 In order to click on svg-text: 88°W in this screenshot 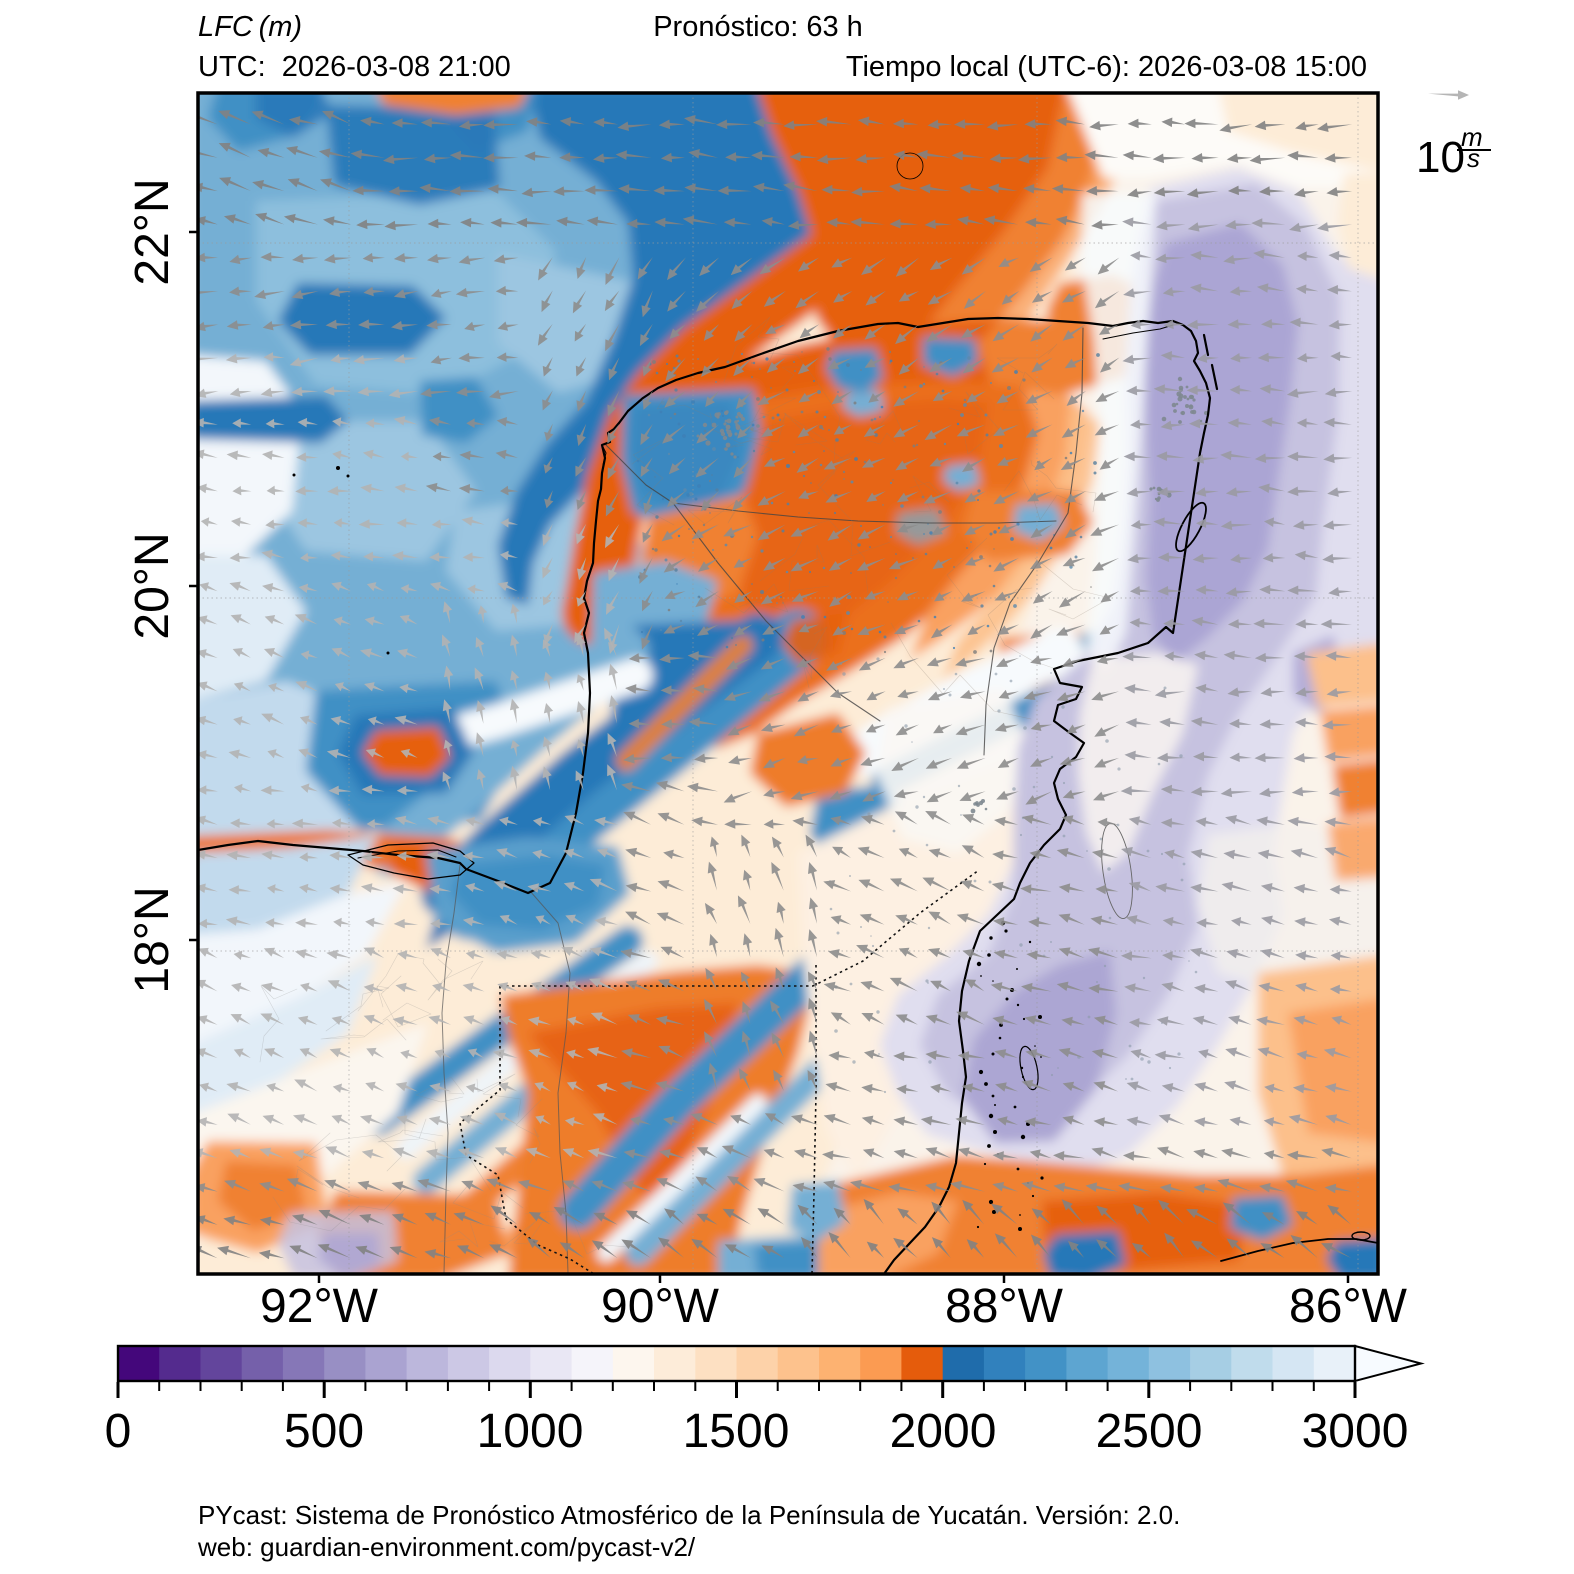, I will do `click(1004, 1306)`.